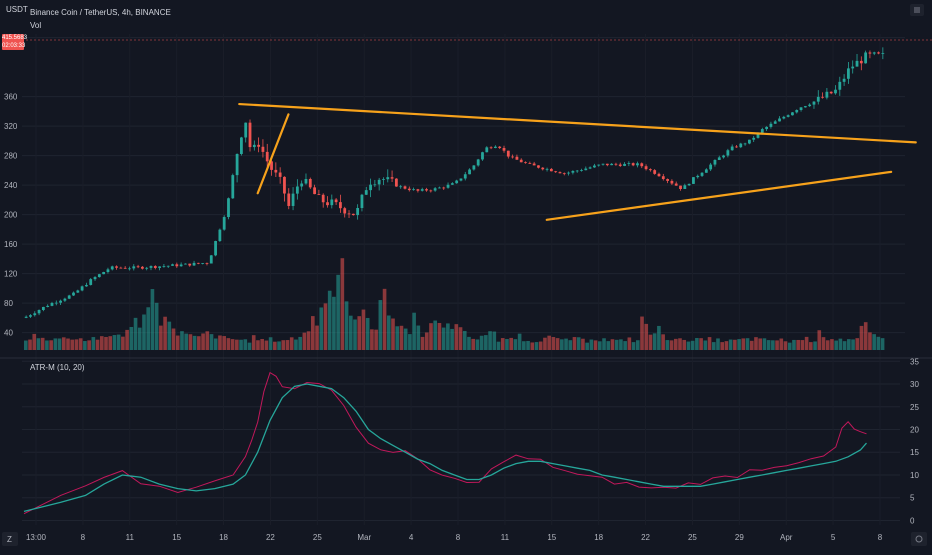 The width and height of the screenshot is (932, 555). I want to click on symbol-title: Binance Coin / TetherUS, 4h, BINANCE, so click(100, 12).